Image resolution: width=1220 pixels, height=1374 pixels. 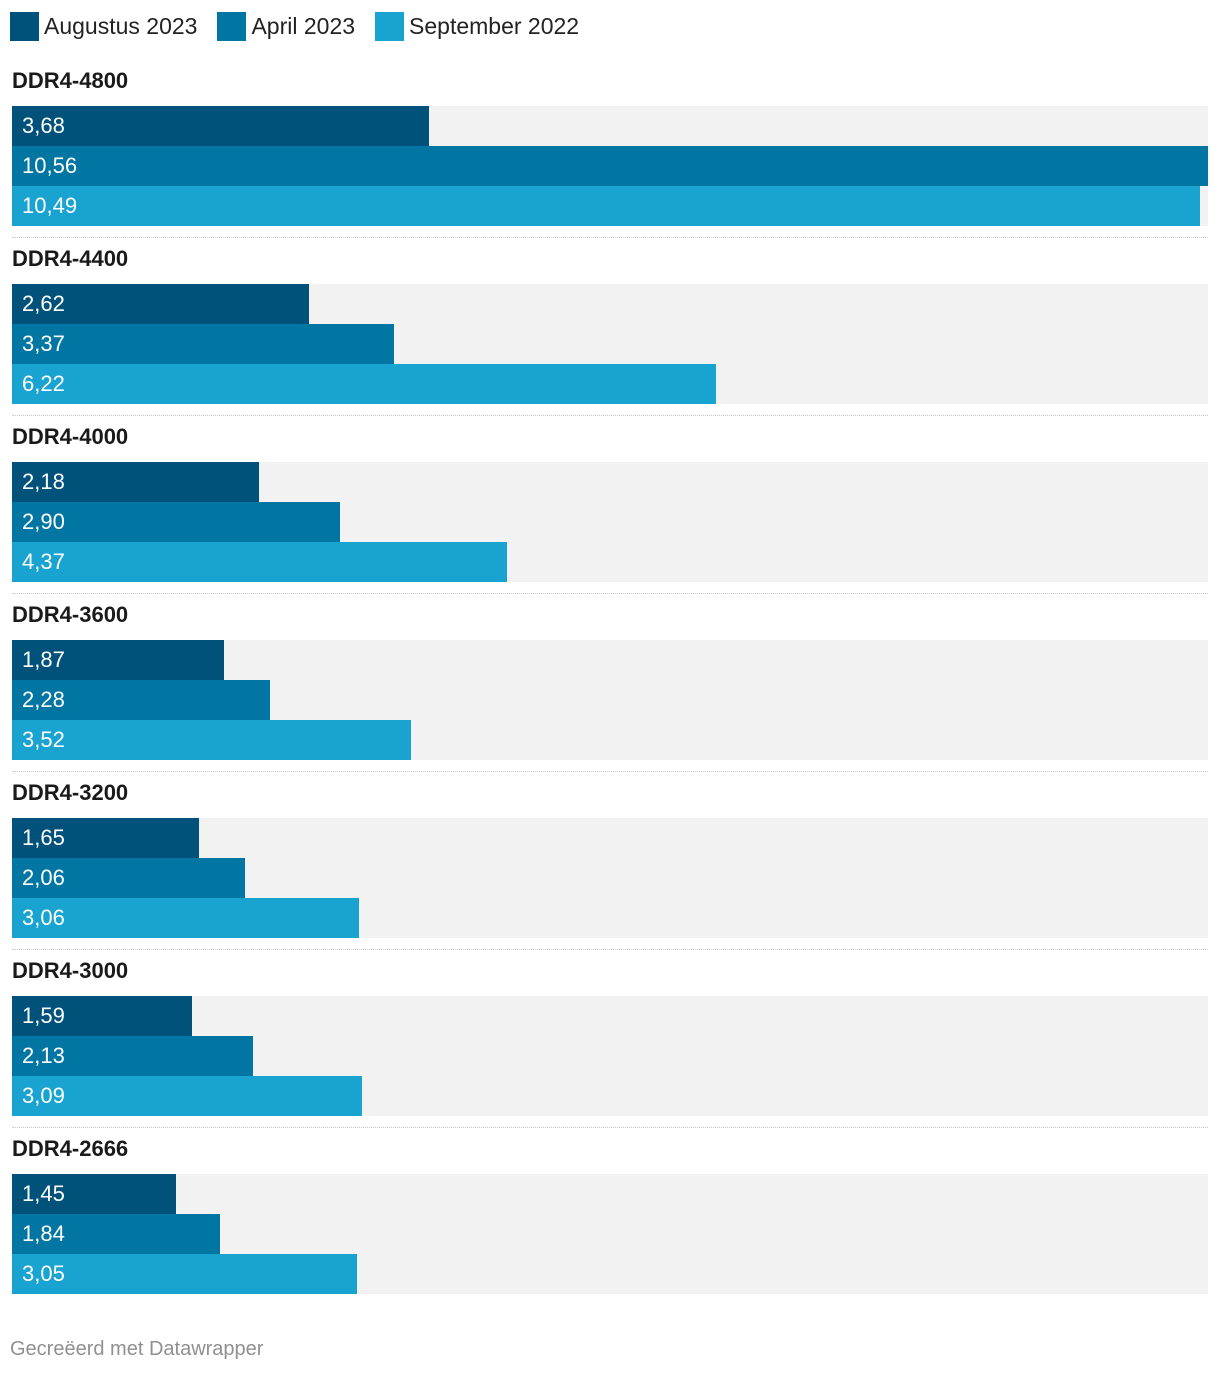 I want to click on legend-item: September 2022, so click(x=477, y=26).